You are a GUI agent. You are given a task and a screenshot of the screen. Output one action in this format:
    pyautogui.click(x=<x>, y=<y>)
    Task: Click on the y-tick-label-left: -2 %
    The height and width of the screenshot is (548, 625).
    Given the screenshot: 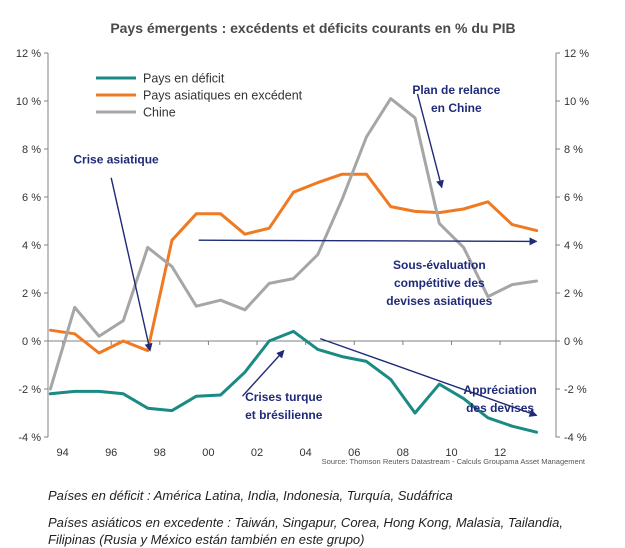 What is the action you would take?
    pyautogui.click(x=29, y=390)
    